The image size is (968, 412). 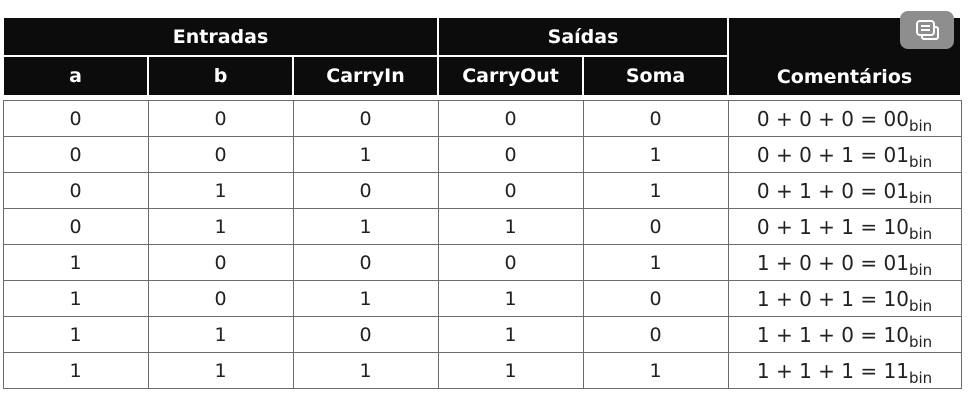 I want to click on header-col-carryout: CarryOut, so click(x=511, y=76).